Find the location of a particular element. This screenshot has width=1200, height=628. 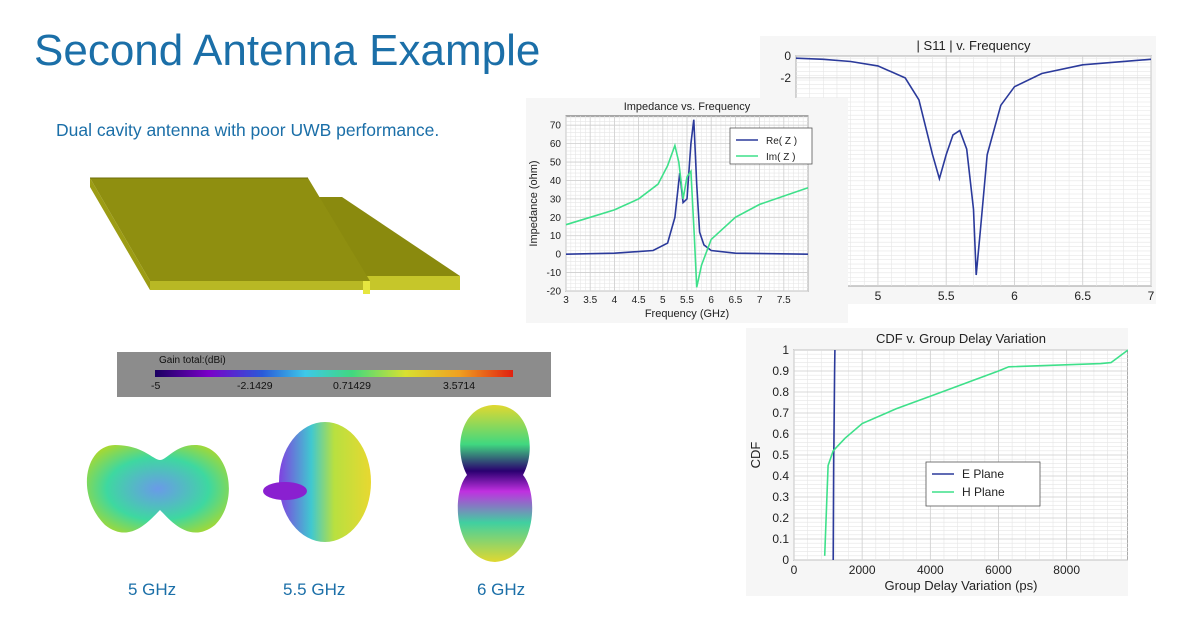

series-line-main is located at coordinates (973, 166).